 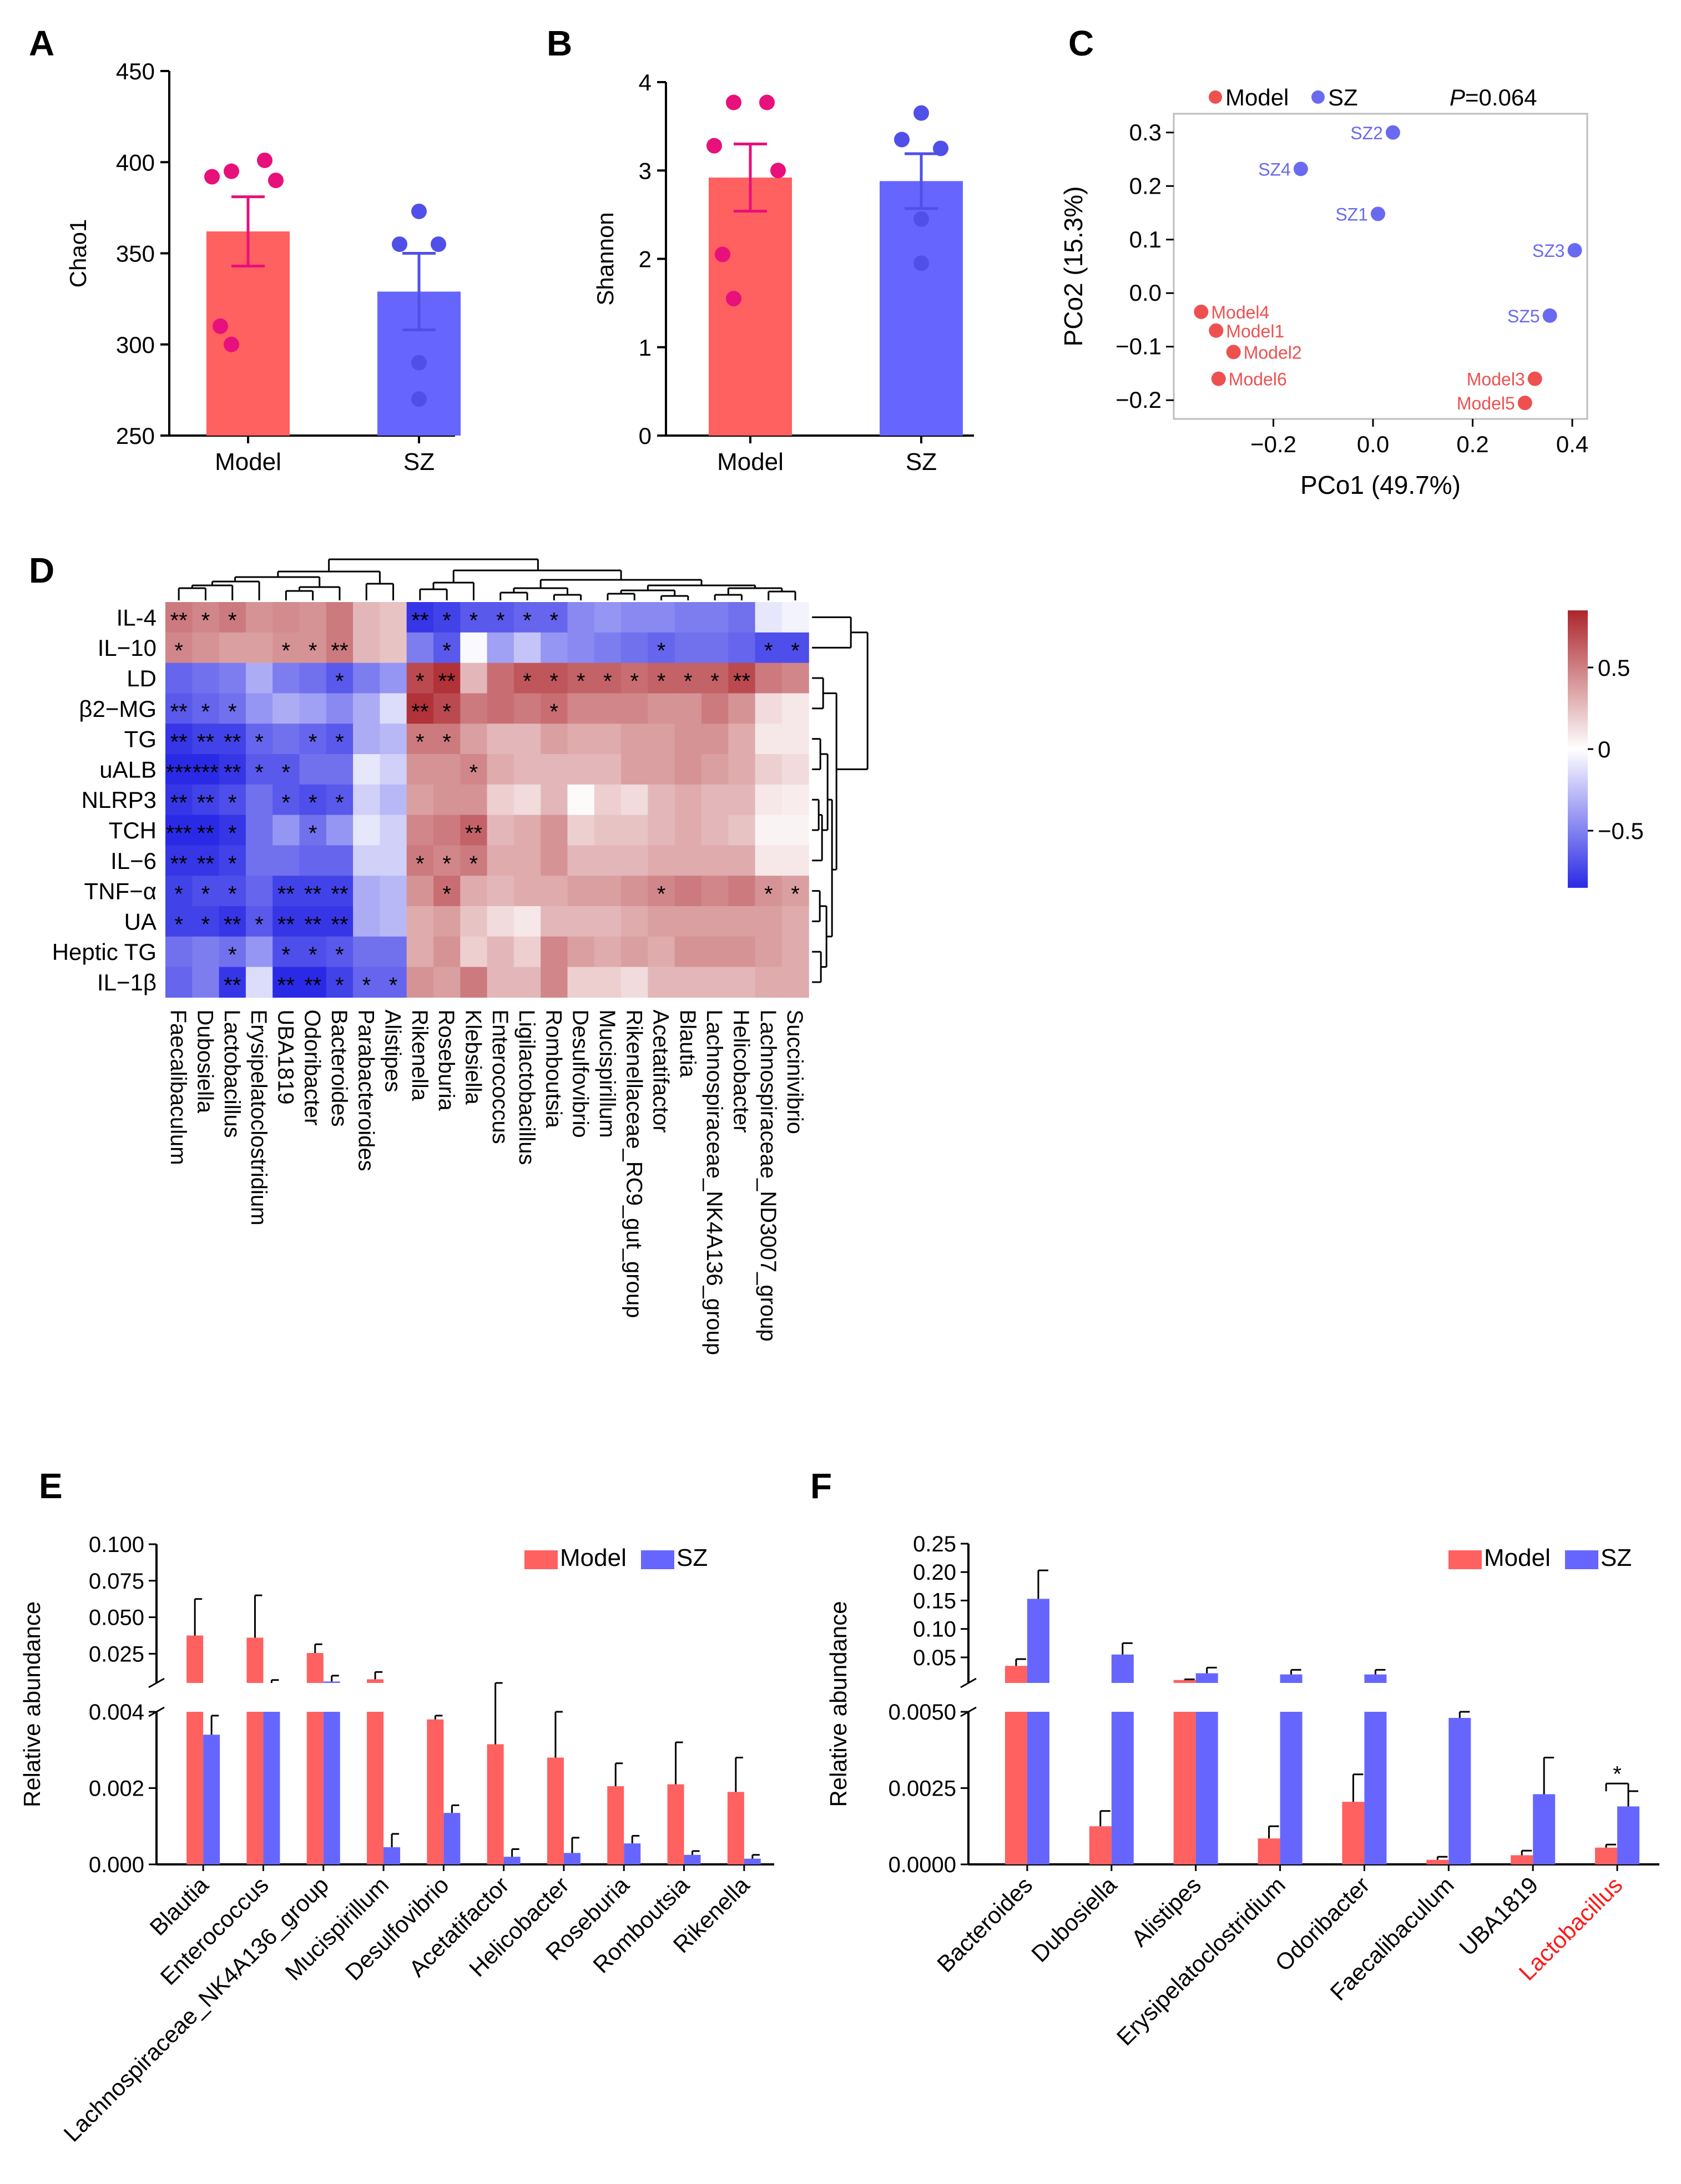 What do you see at coordinates (1614, 668) in the screenshot?
I see `colorbar-tick-label: 0.5` at bounding box center [1614, 668].